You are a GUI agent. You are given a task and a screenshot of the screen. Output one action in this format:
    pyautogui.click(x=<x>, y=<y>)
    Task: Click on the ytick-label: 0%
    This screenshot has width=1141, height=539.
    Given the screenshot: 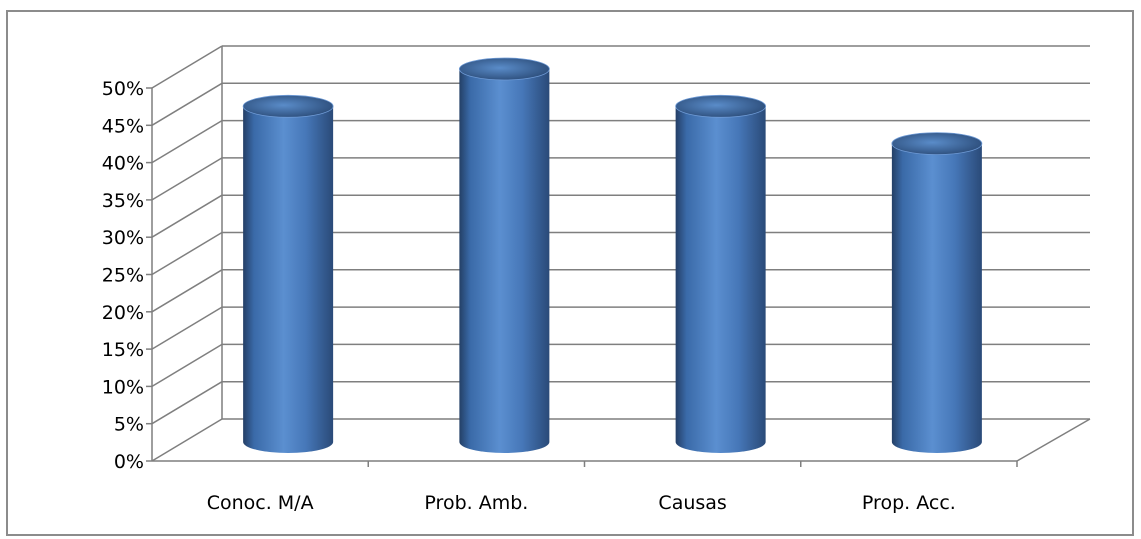 What is the action you would take?
    pyautogui.click(x=129, y=462)
    